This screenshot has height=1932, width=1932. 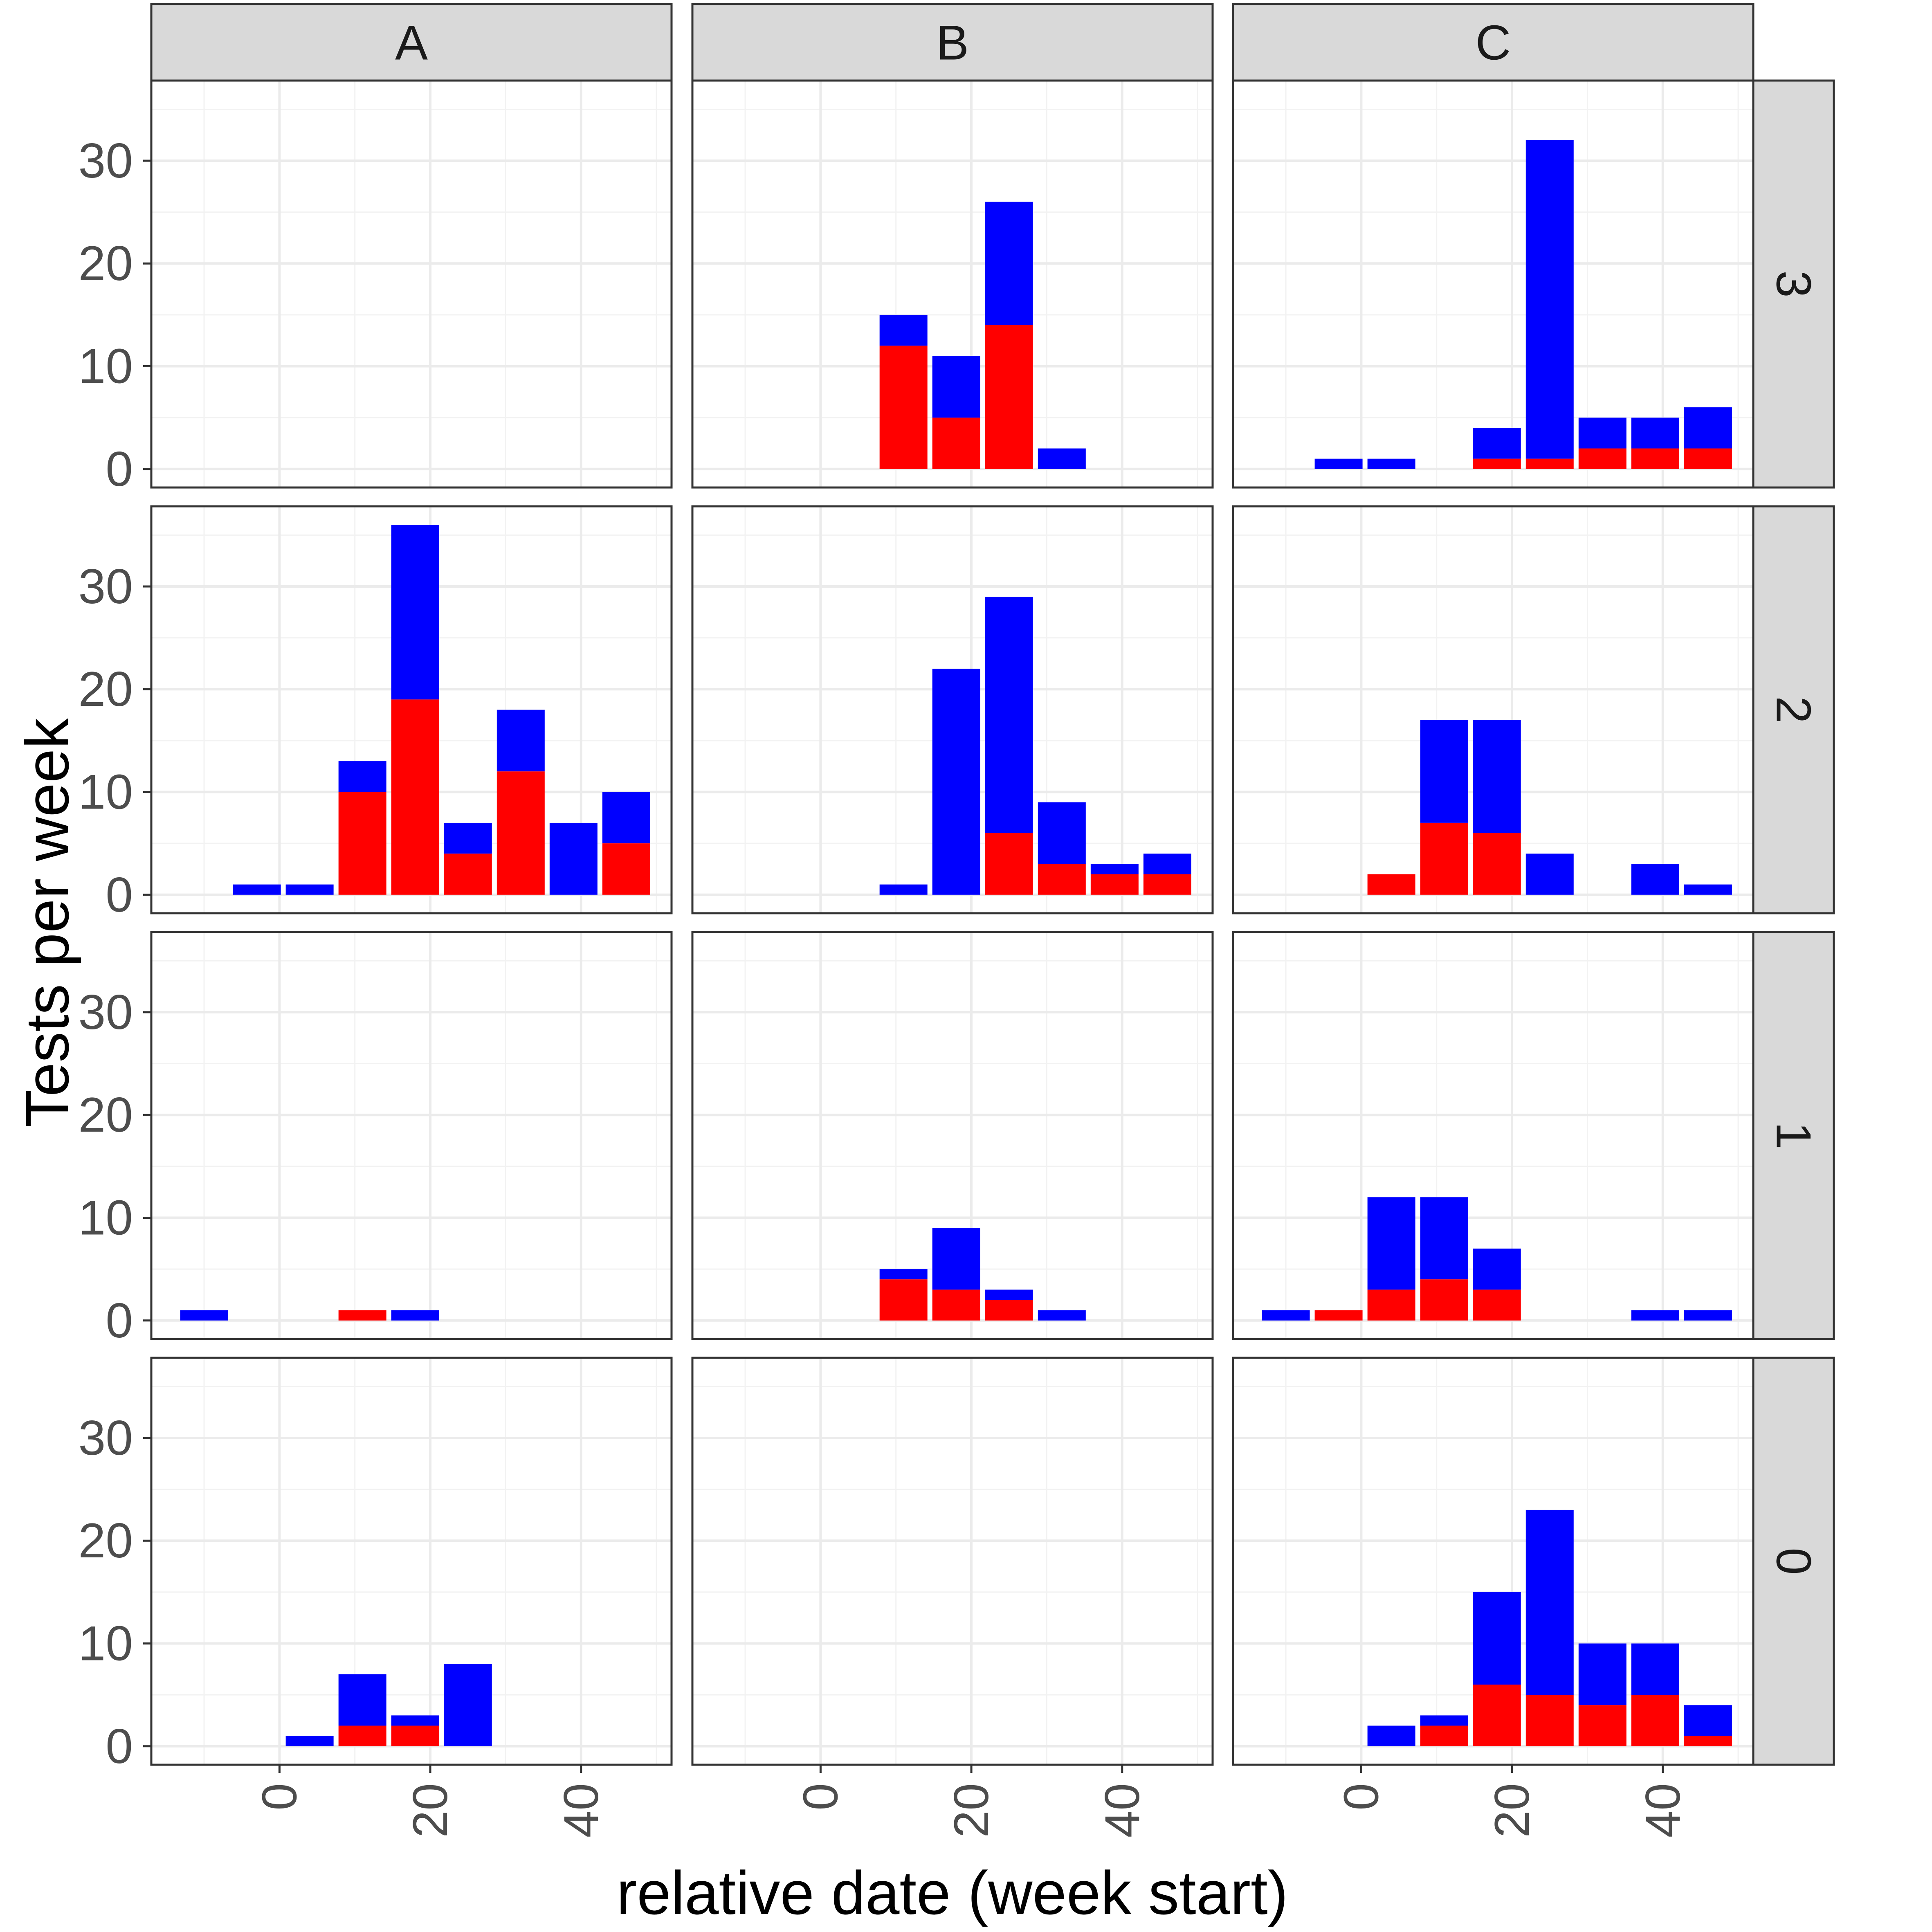 I want to click on facet-strip-top, so click(x=953, y=43).